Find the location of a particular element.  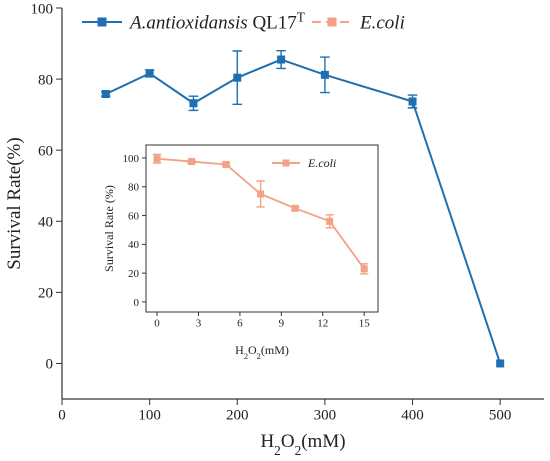

legend-label: A.antioxidansis QL17T is located at coordinates (216, 21).